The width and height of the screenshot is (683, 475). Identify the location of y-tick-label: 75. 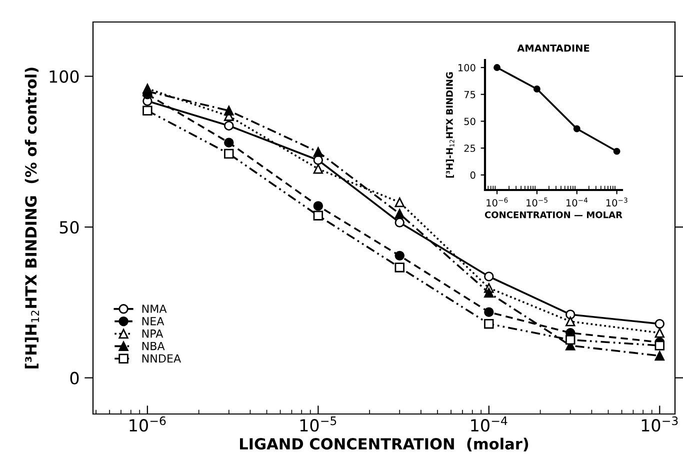
(470, 94).